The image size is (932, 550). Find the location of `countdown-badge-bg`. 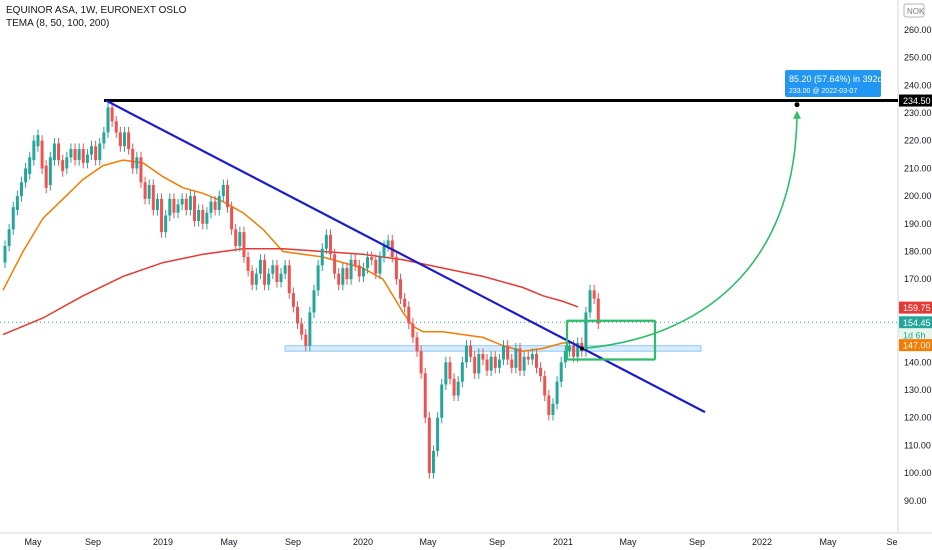

countdown-badge-bg is located at coordinates (915, 334).